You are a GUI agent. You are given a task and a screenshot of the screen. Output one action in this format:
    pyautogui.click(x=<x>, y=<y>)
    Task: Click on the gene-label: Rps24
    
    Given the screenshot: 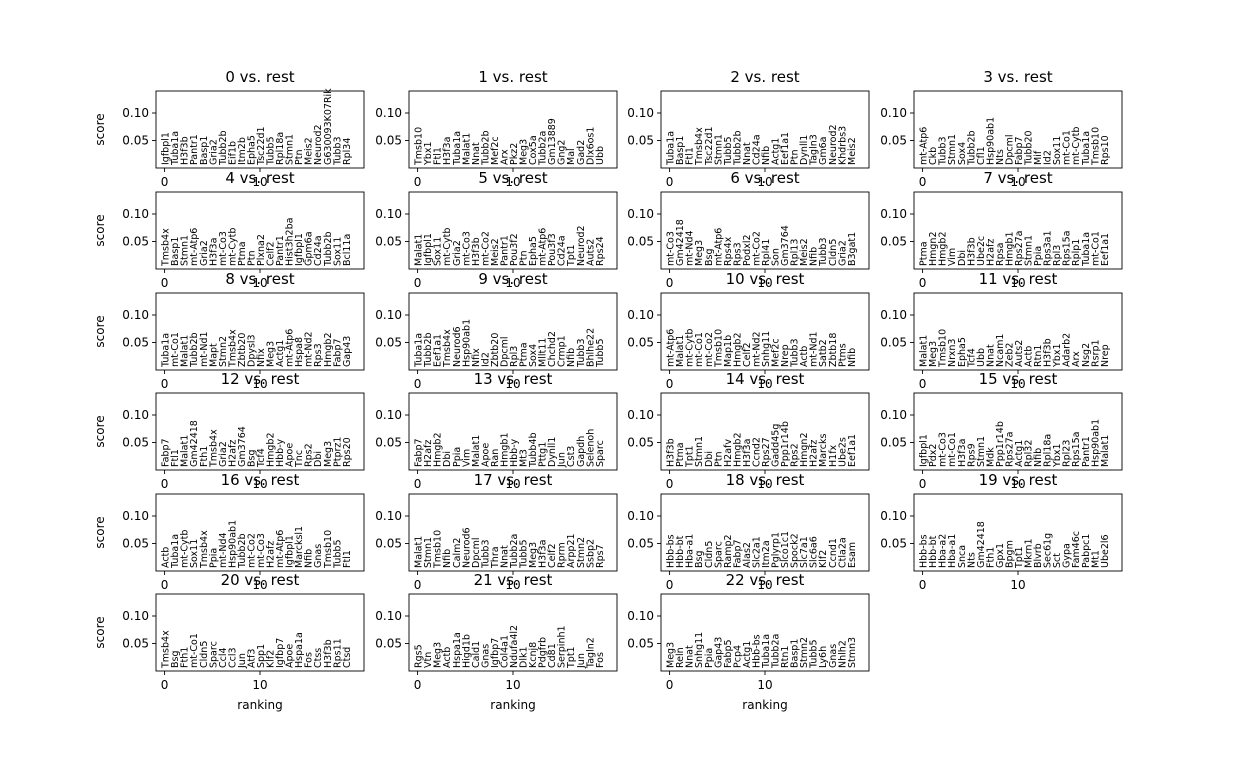 What is the action you would take?
    pyautogui.click(x=600, y=251)
    